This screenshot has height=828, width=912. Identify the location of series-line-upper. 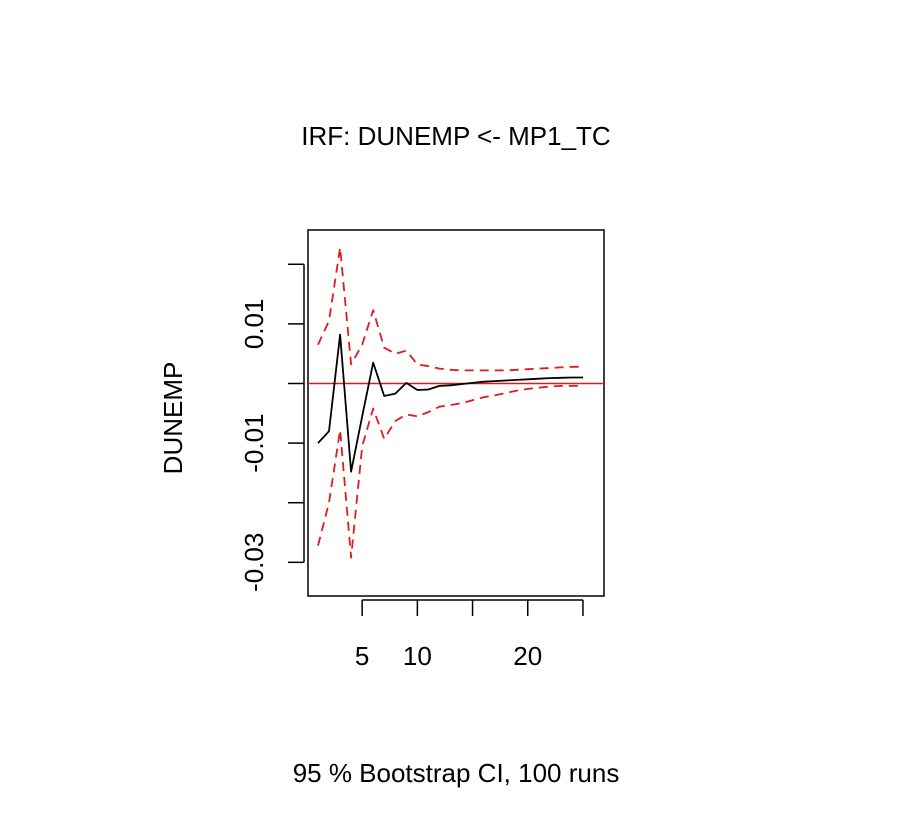
(450, 309).